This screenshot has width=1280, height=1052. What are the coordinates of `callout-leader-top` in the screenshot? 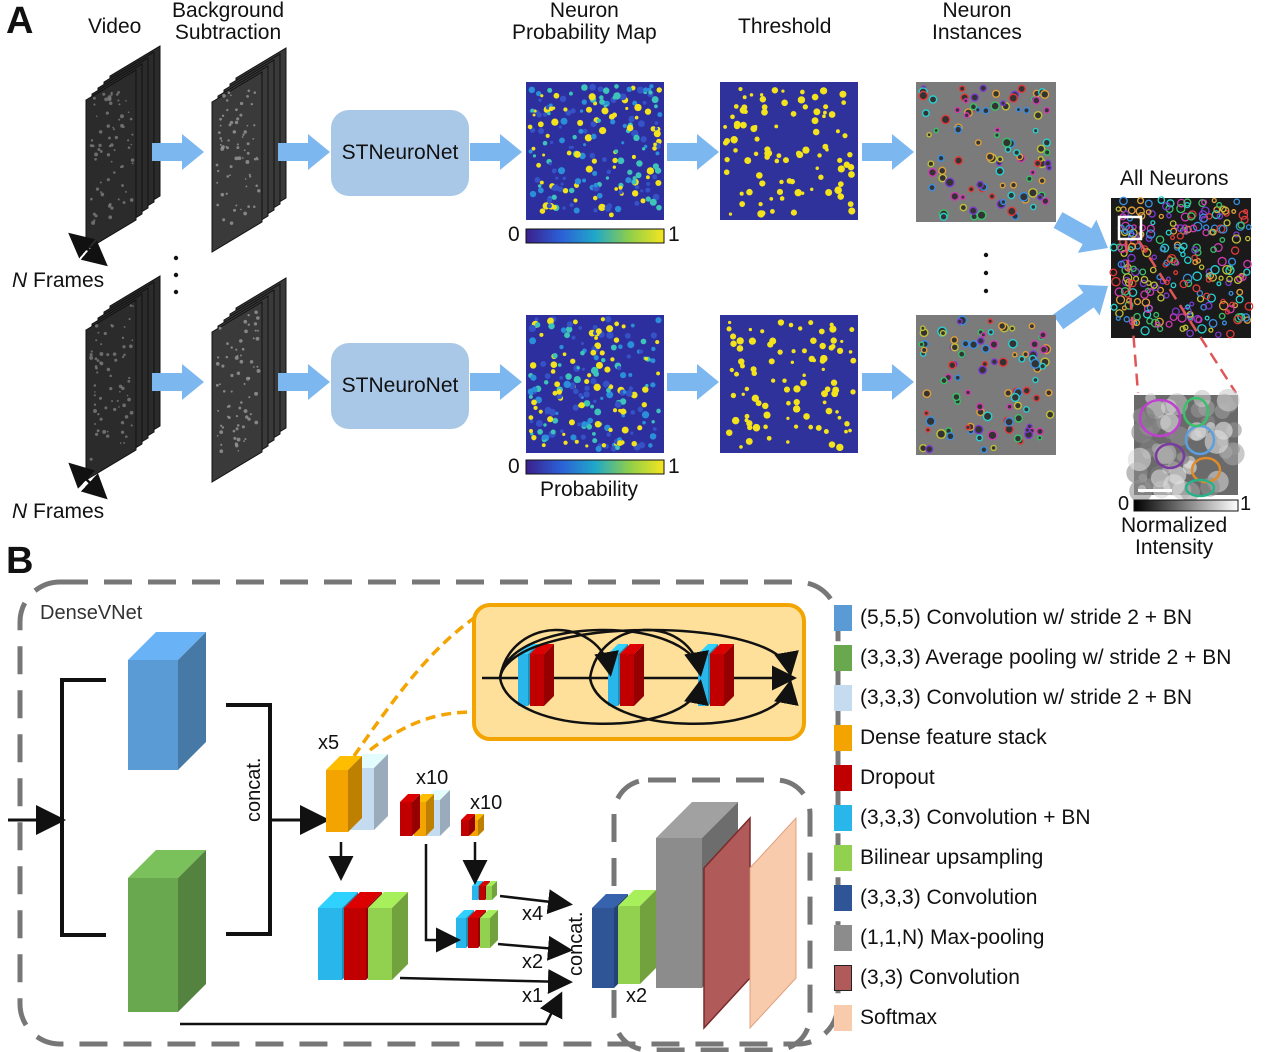 It's located at (414, 687).